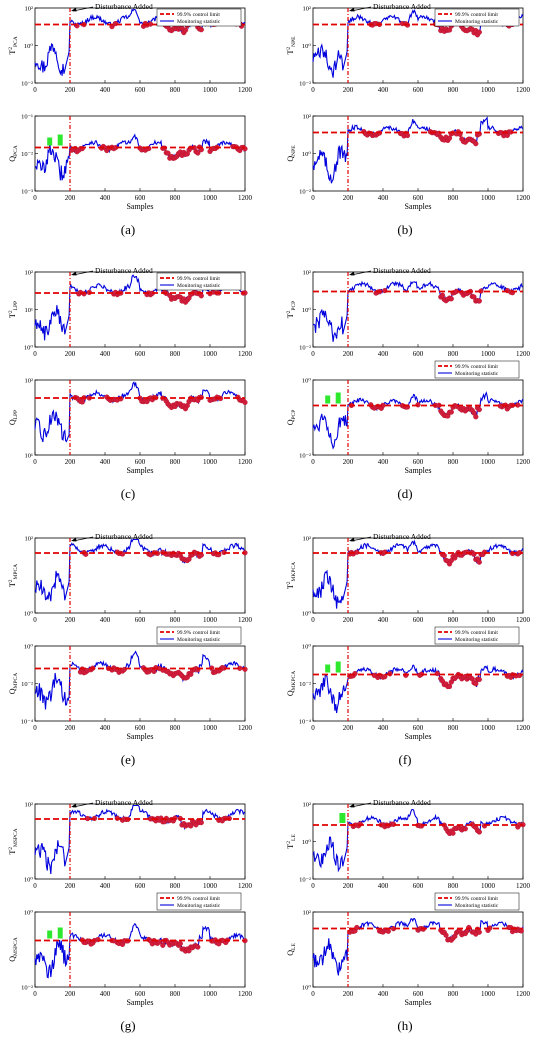 The width and height of the screenshot is (550, 1043). What do you see at coordinates (313, 886) in the screenshot?
I see `panel-h-t2-xtick-label: 0` at bounding box center [313, 886].